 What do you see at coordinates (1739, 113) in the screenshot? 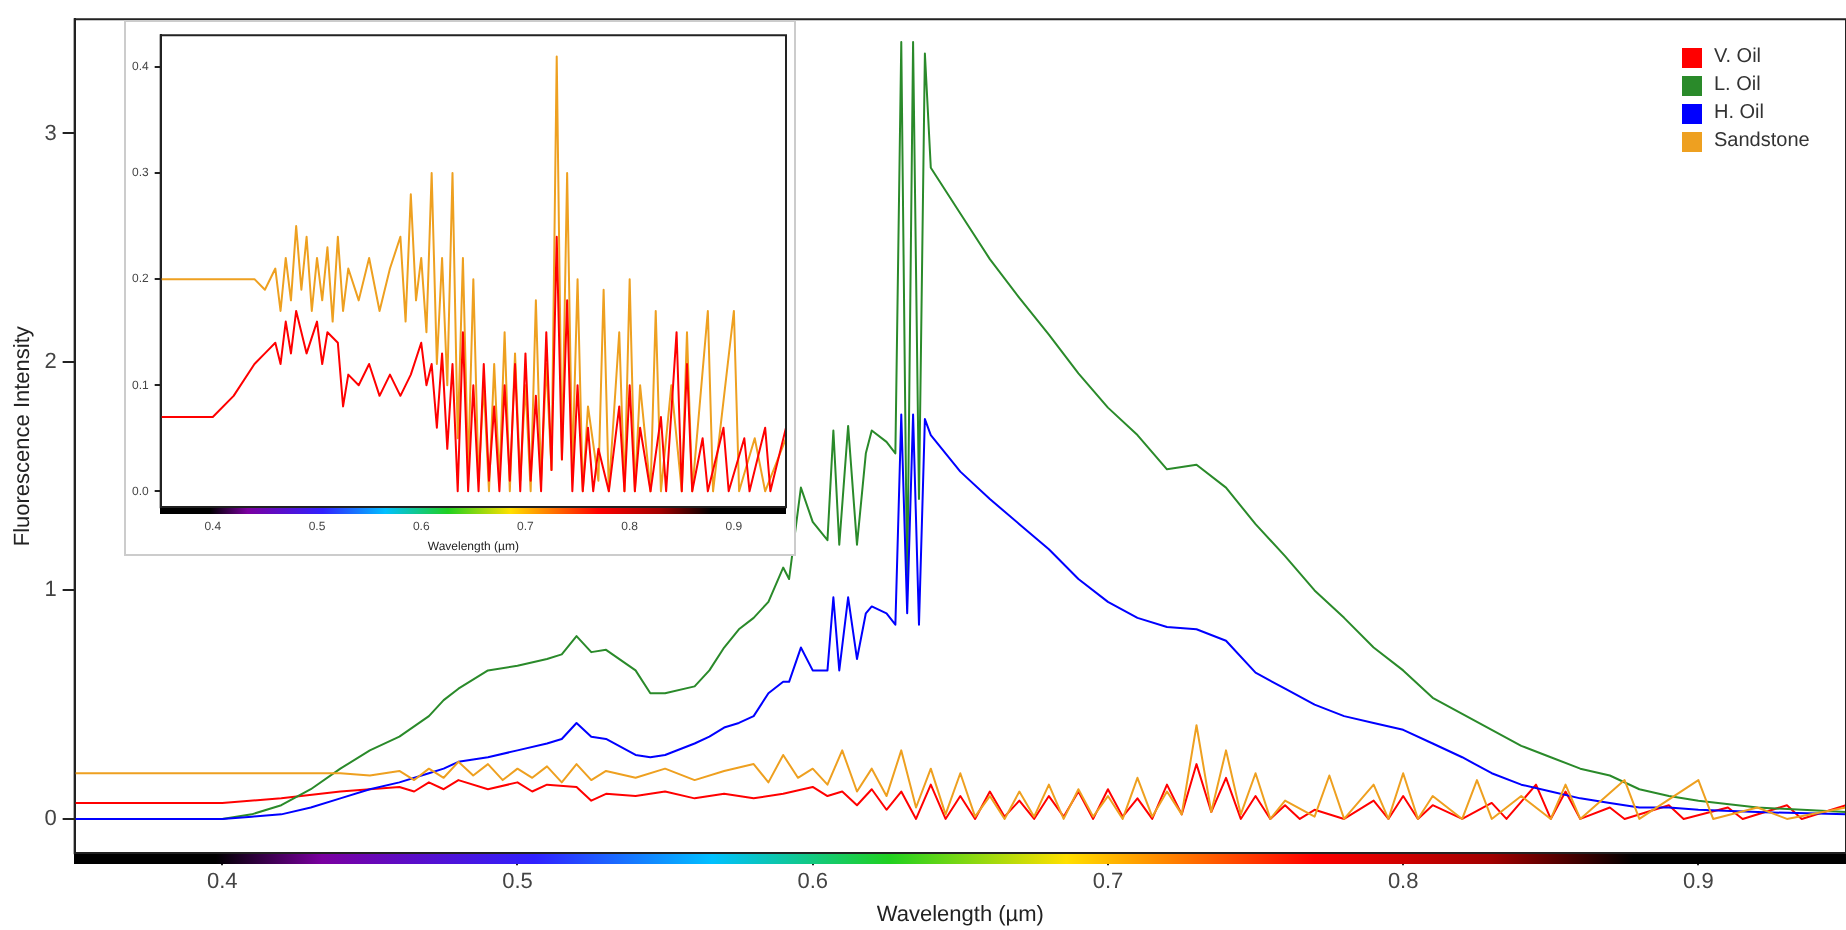
I see `legend-label: H. Oil` at bounding box center [1739, 113].